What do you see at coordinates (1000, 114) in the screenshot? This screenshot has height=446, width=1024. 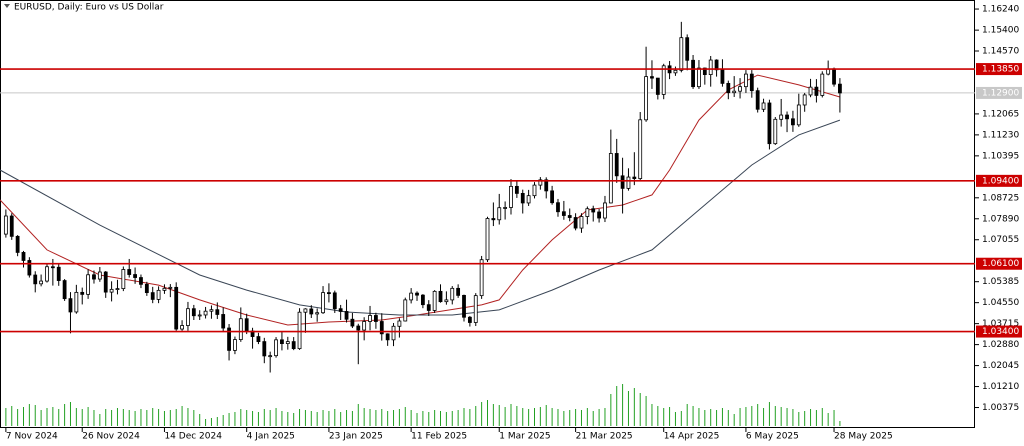 I see `y-tick-label: 1.12065` at bounding box center [1000, 114].